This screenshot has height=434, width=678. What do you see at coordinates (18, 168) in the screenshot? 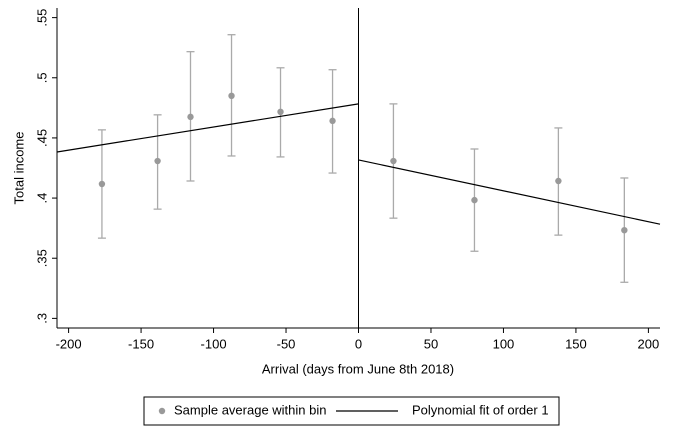
I see `y-axis-title: Total income` at bounding box center [18, 168].